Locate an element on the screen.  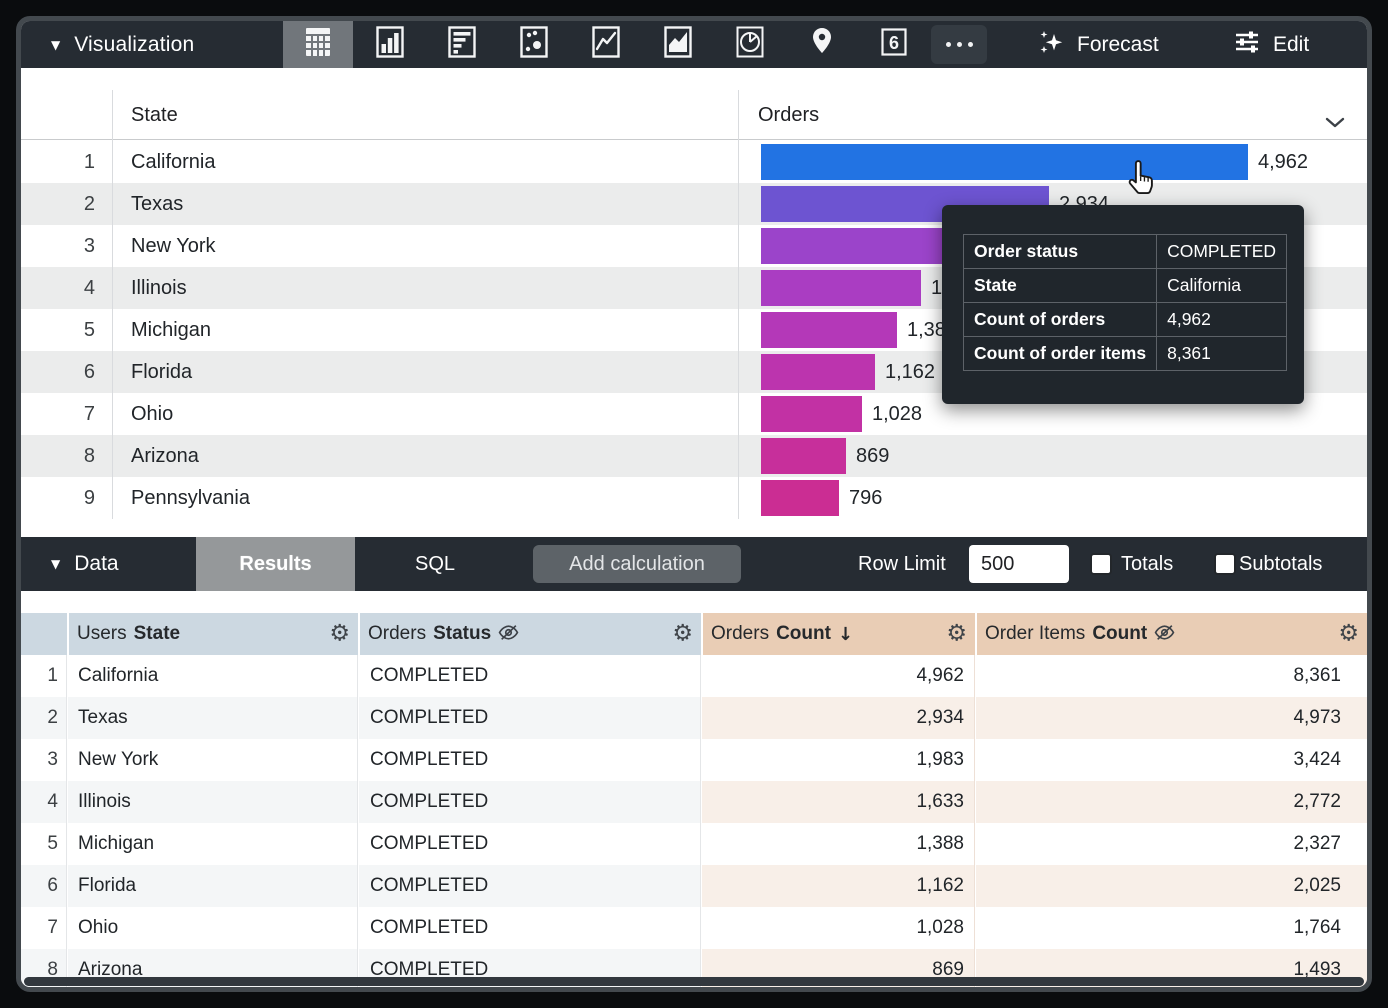
viz-state-cell: Illinois is located at coordinates (159, 287).